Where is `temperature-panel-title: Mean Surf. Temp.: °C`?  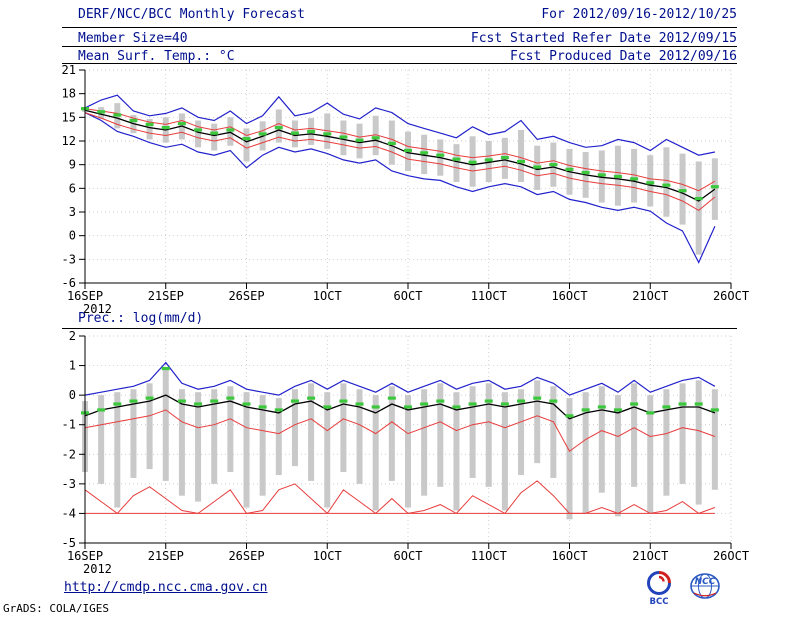 temperature-panel-title: Mean Surf. Temp.: °C is located at coordinates (156, 56).